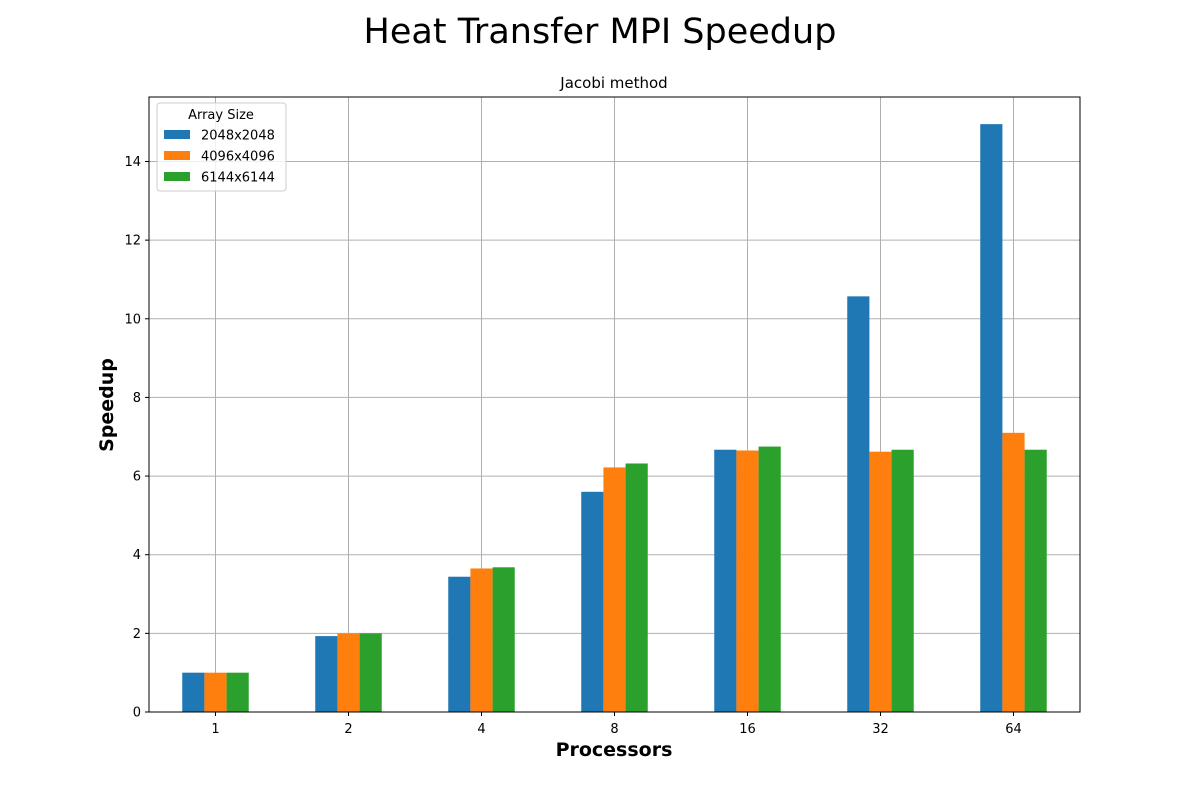 The image size is (1200, 800). Describe the element at coordinates (137, 398) in the screenshot. I see `y-tick-label: 8` at that location.